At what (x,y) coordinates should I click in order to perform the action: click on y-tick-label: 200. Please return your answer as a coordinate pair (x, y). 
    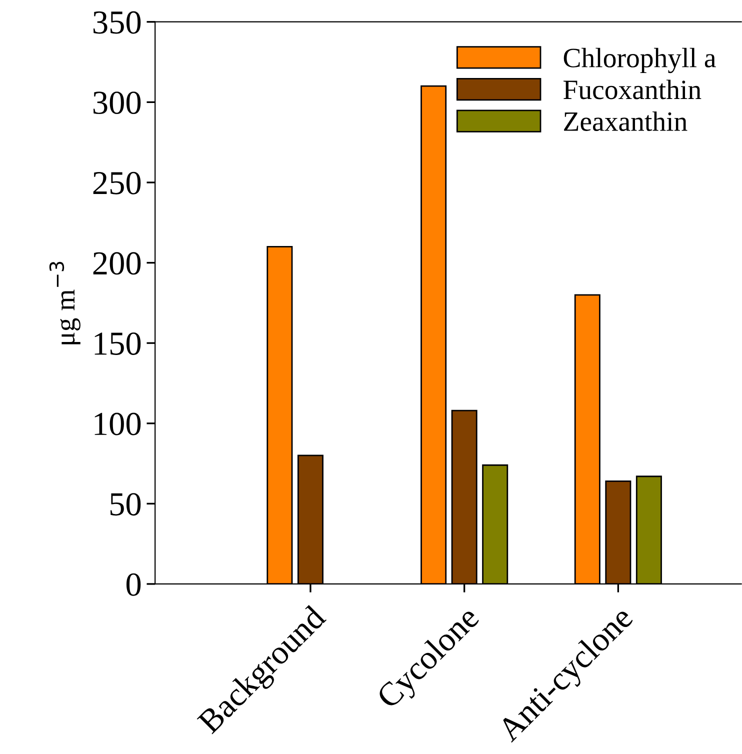
    Looking at the image, I should click on (117, 263).